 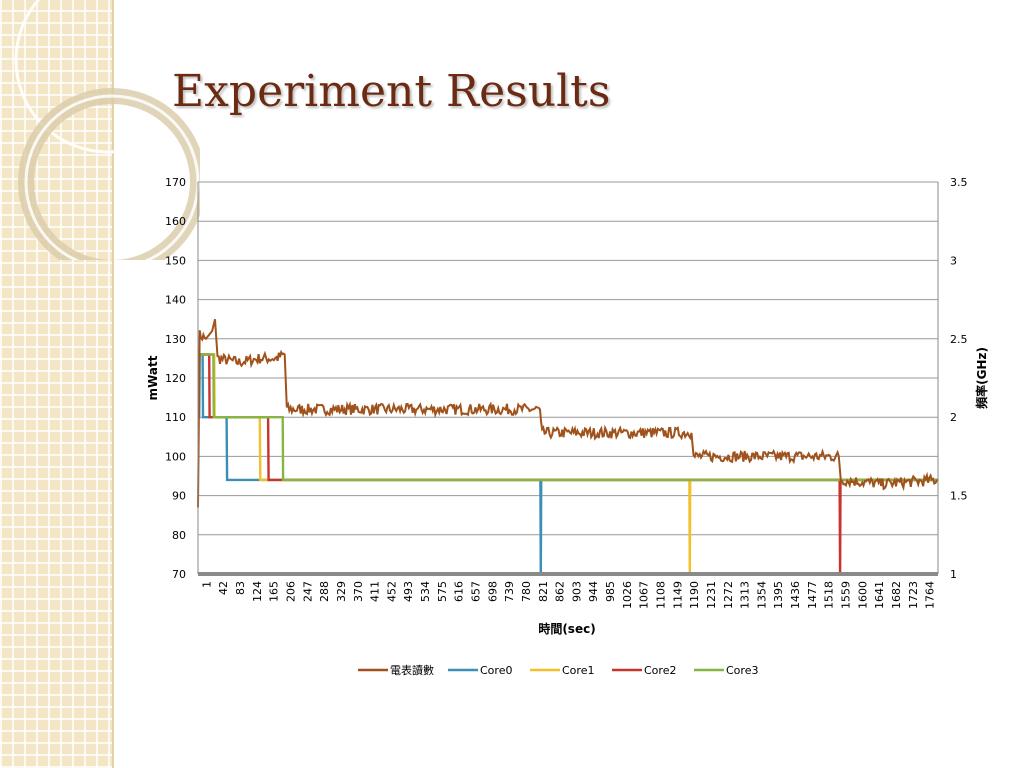 I want to click on x-tick-label: 1518, so click(x=829, y=595).